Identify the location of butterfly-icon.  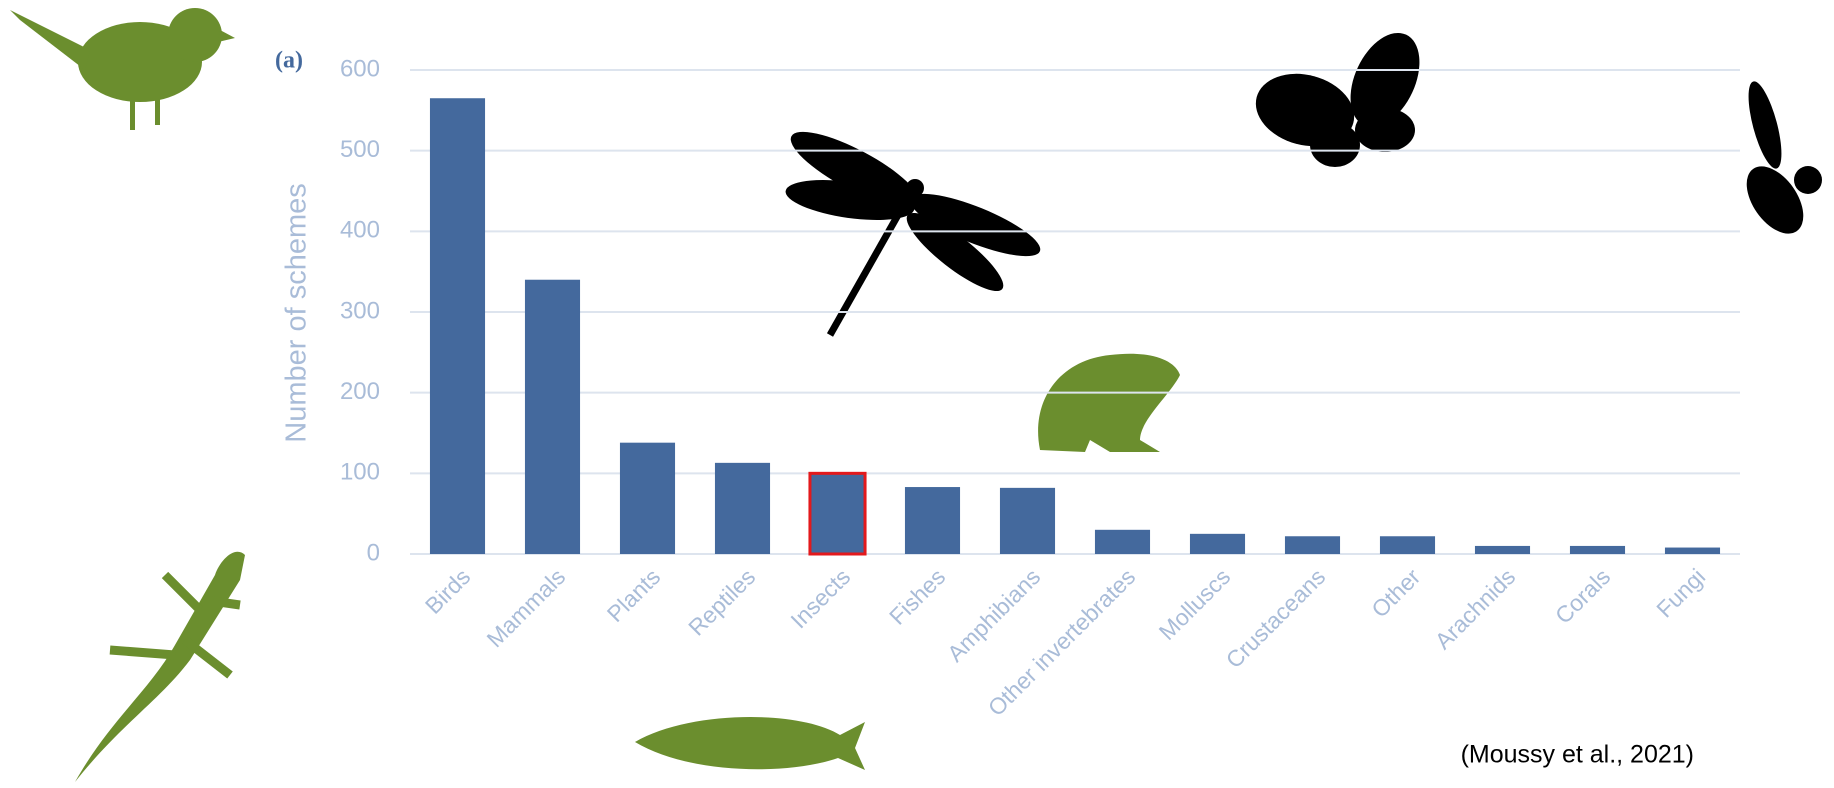
(1337, 99).